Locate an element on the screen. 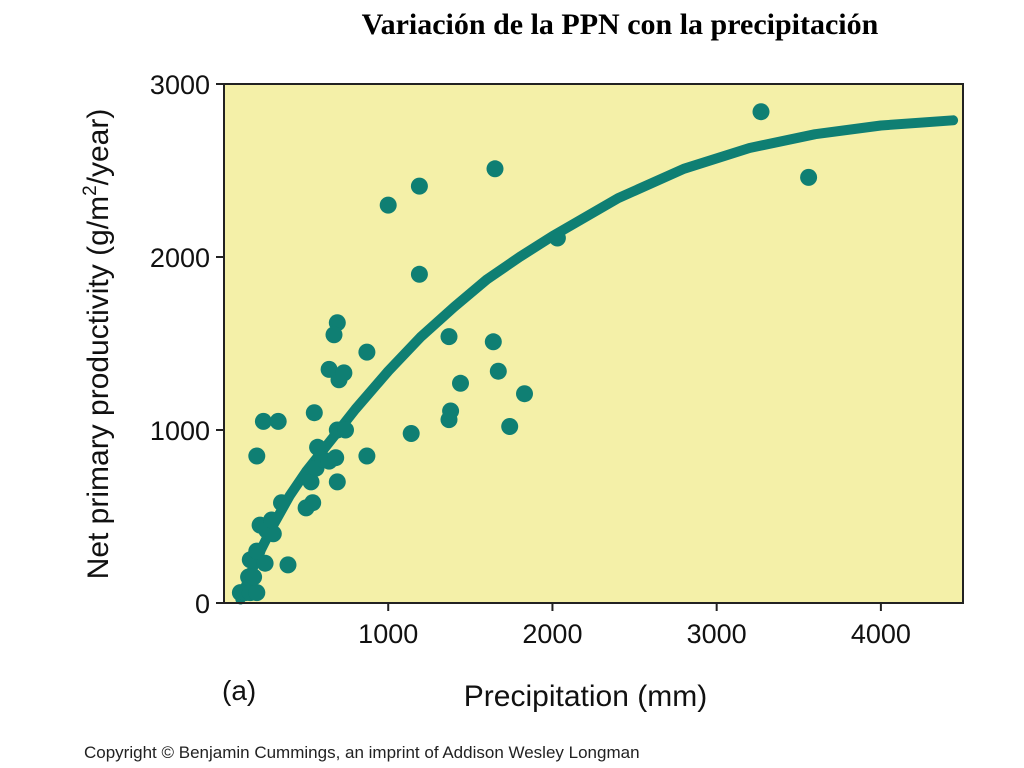 The width and height of the screenshot is (1024, 768). x-axis-label: Precipitation (mm) is located at coordinates (585, 696).